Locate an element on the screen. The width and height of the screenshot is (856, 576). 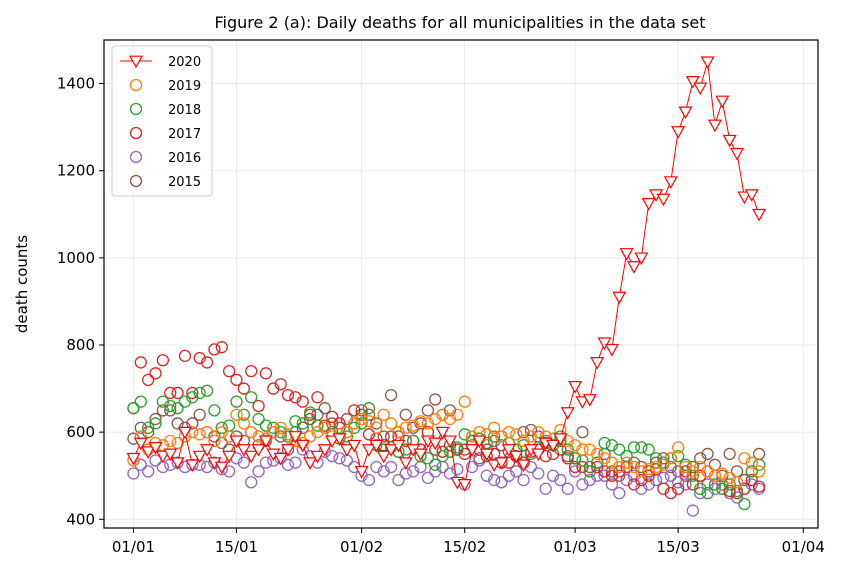
y-tick-label: 600 is located at coordinates (80, 432).